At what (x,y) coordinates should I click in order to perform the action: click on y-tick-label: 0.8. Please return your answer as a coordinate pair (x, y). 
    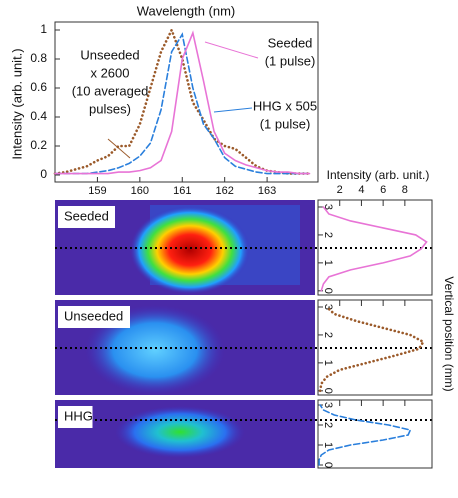
    Looking at the image, I should click on (38, 58).